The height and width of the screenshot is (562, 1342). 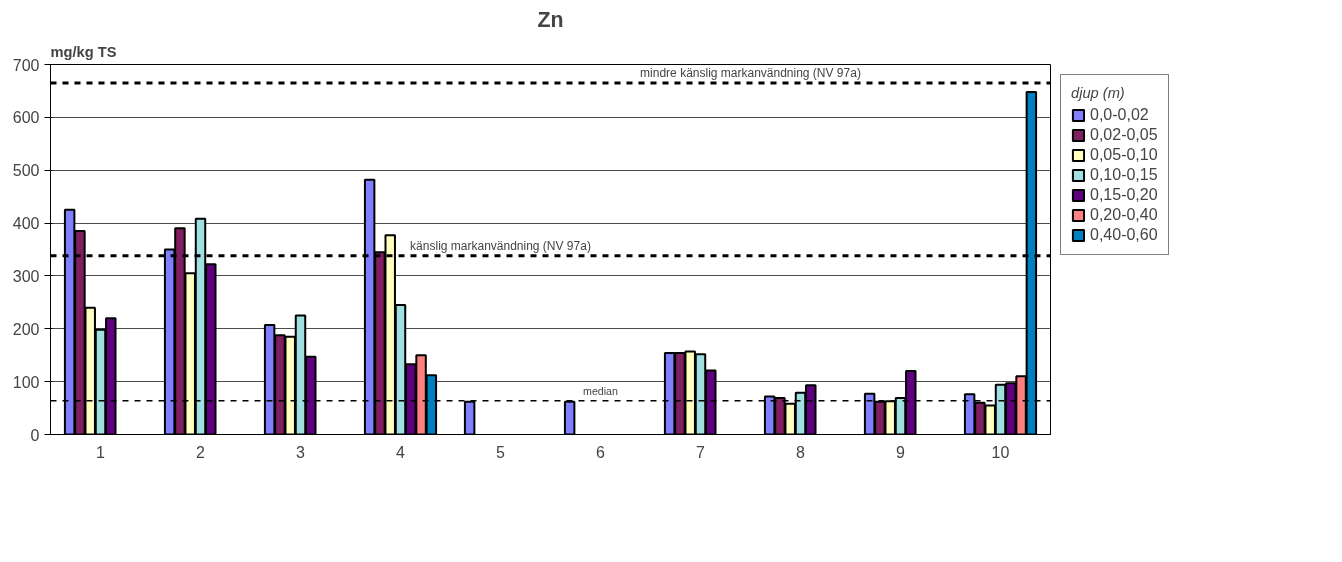 What do you see at coordinates (401, 452) in the screenshot?
I see `x-tick-label: 4` at bounding box center [401, 452].